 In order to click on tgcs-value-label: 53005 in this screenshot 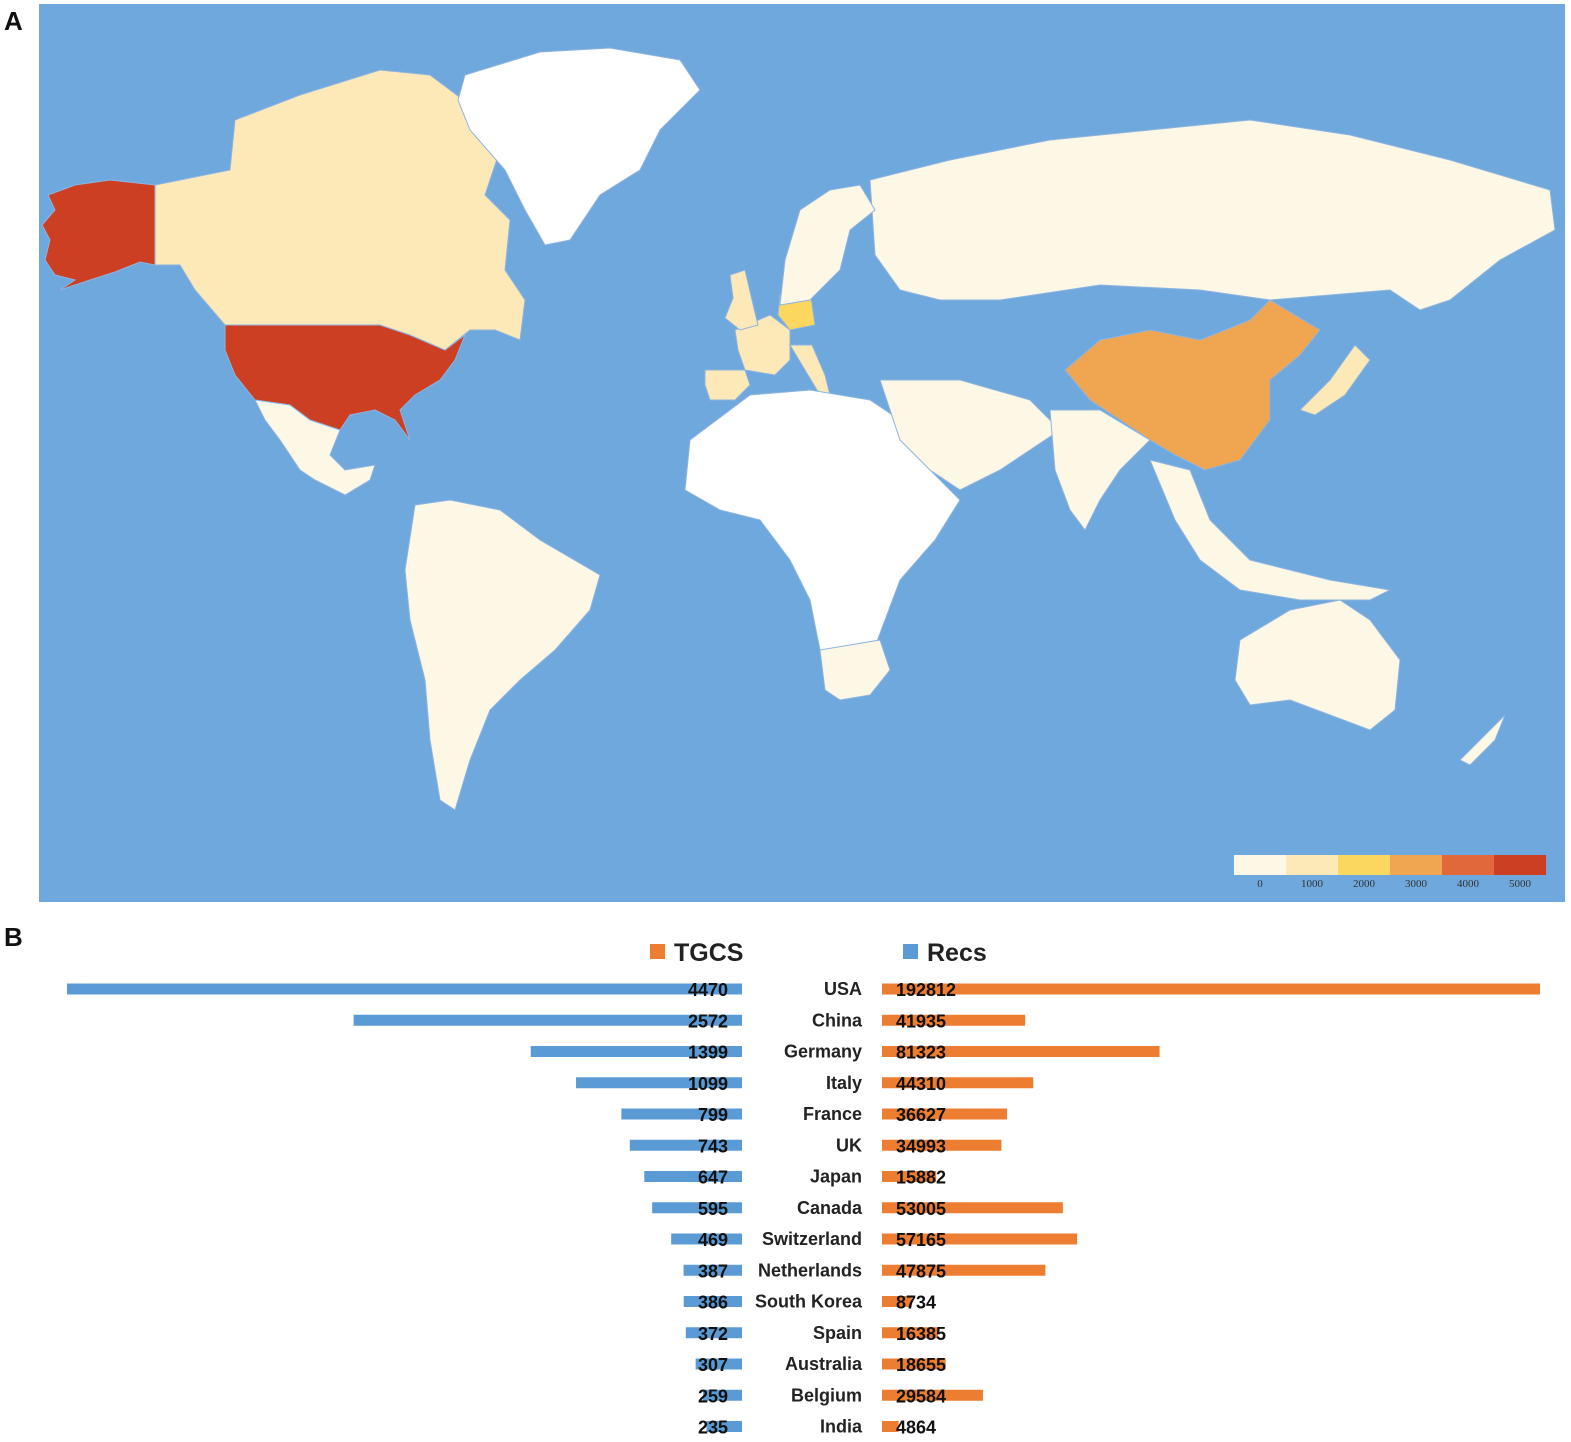, I will do `click(921, 1209)`.